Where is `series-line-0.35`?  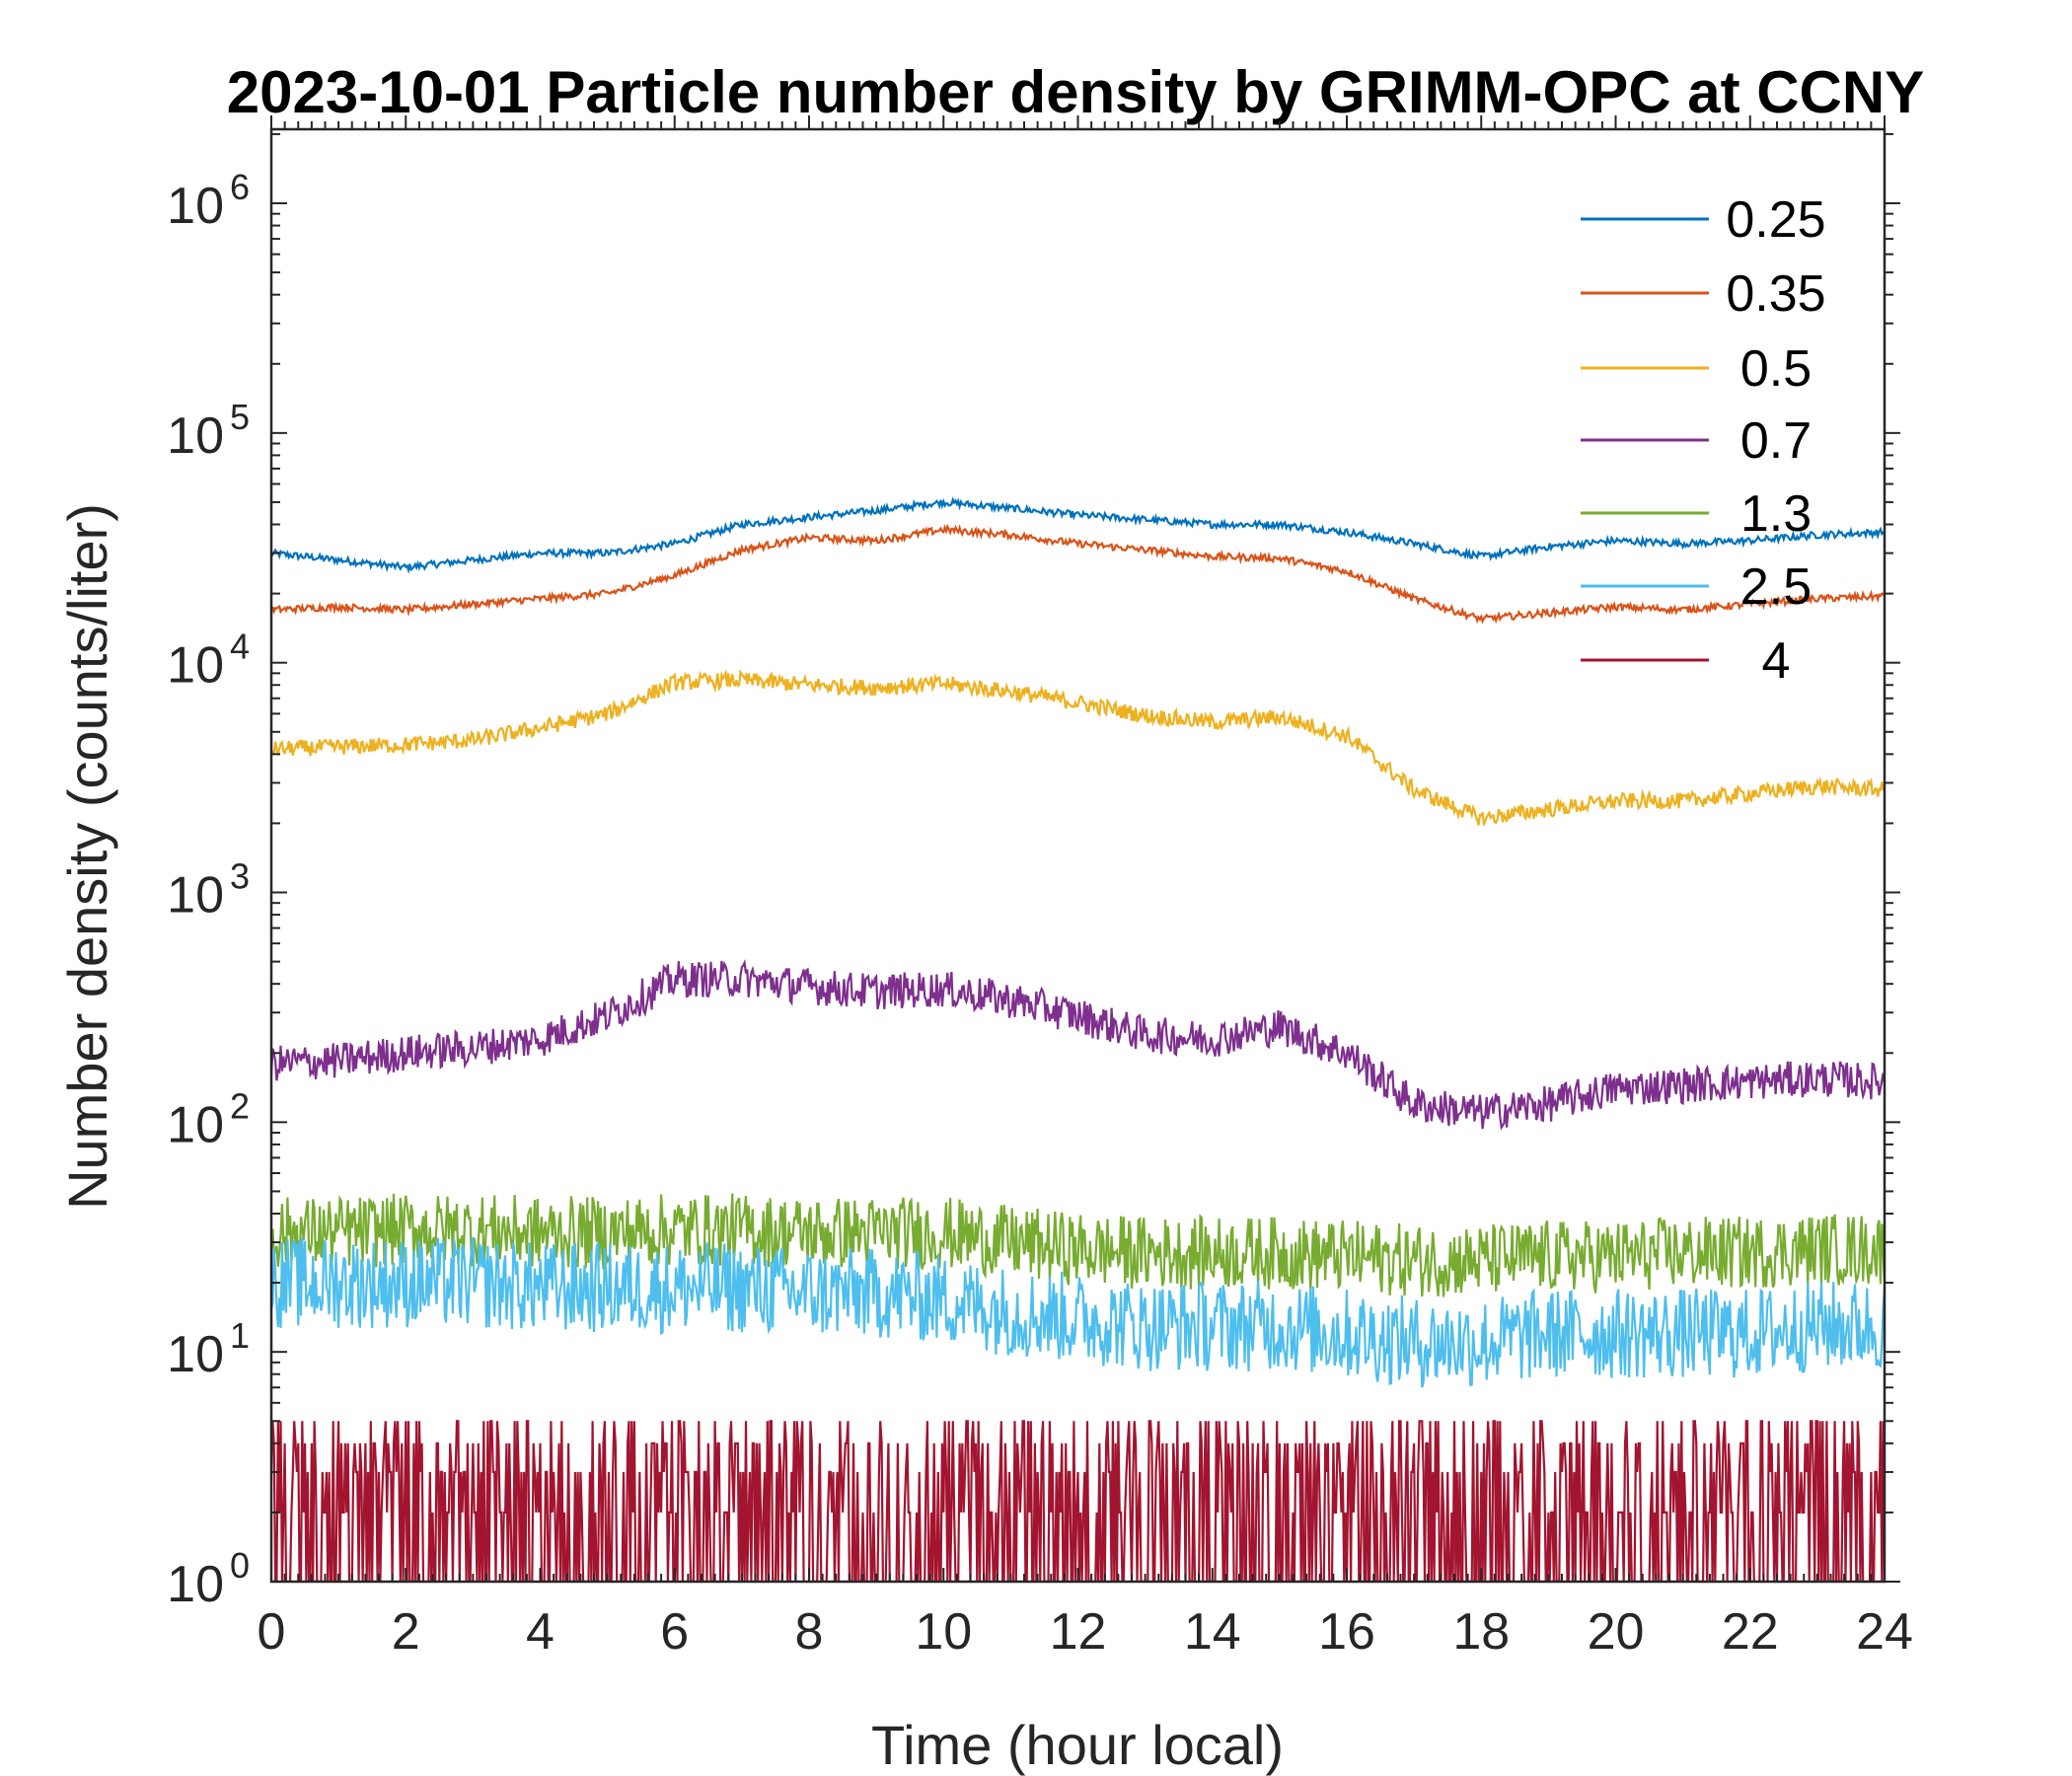
series-line-0.35 is located at coordinates (1078, 574).